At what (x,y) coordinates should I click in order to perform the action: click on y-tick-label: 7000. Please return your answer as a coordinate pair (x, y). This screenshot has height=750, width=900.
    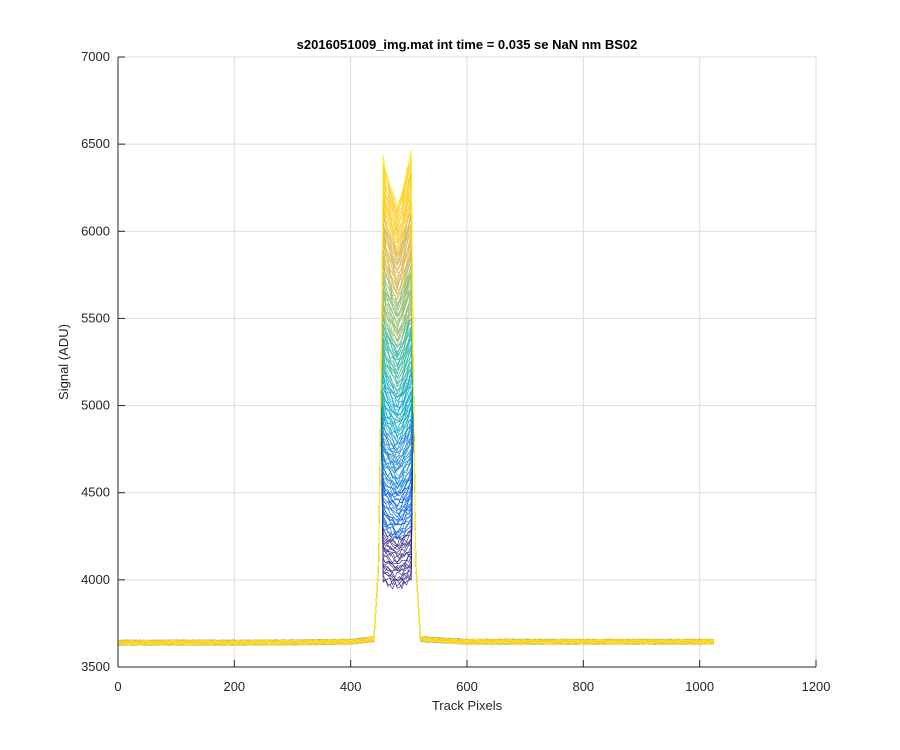
    Looking at the image, I should click on (95, 56).